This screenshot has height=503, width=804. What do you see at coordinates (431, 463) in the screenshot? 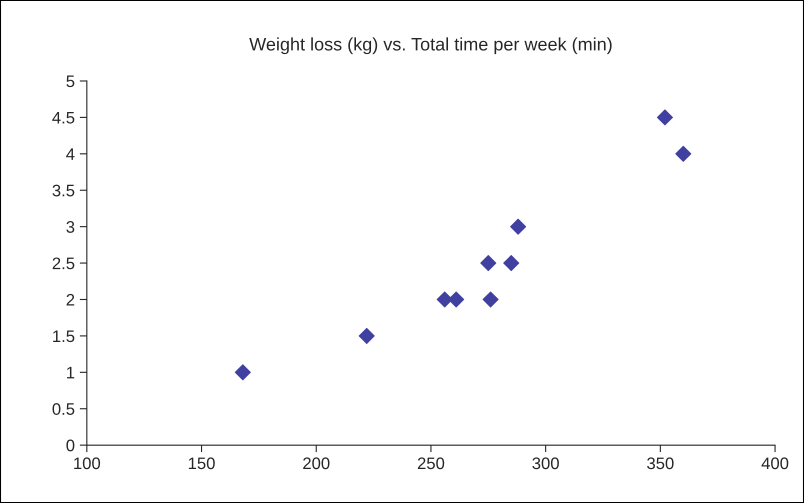
I see `x-tick-label: 250` at bounding box center [431, 463].